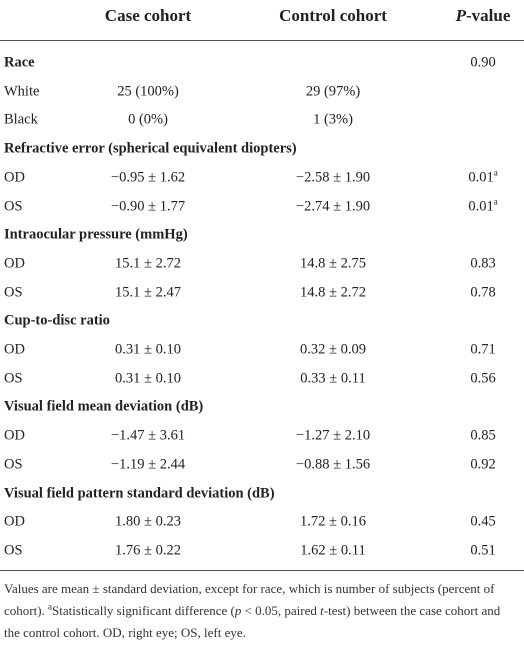  Describe the element at coordinates (148, 292) in the screenshot. I see `case-value: 15.1 ± 2.47` at that location.